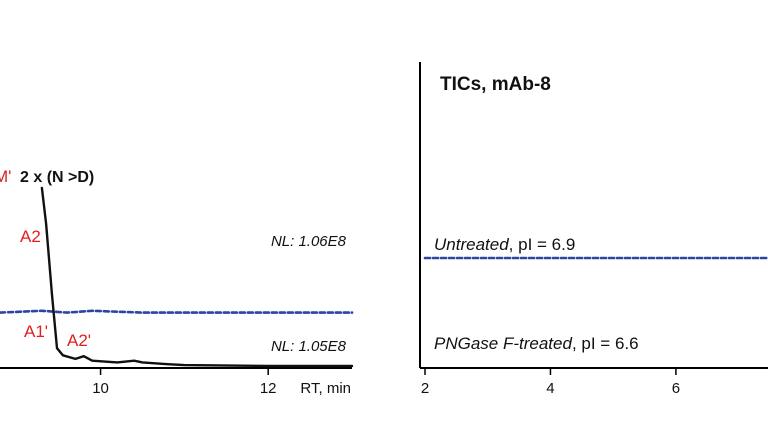 The width and height of the screenshot is (768, 432). I want to click on right-x-tick-label-4: 4, so click(550, 388).